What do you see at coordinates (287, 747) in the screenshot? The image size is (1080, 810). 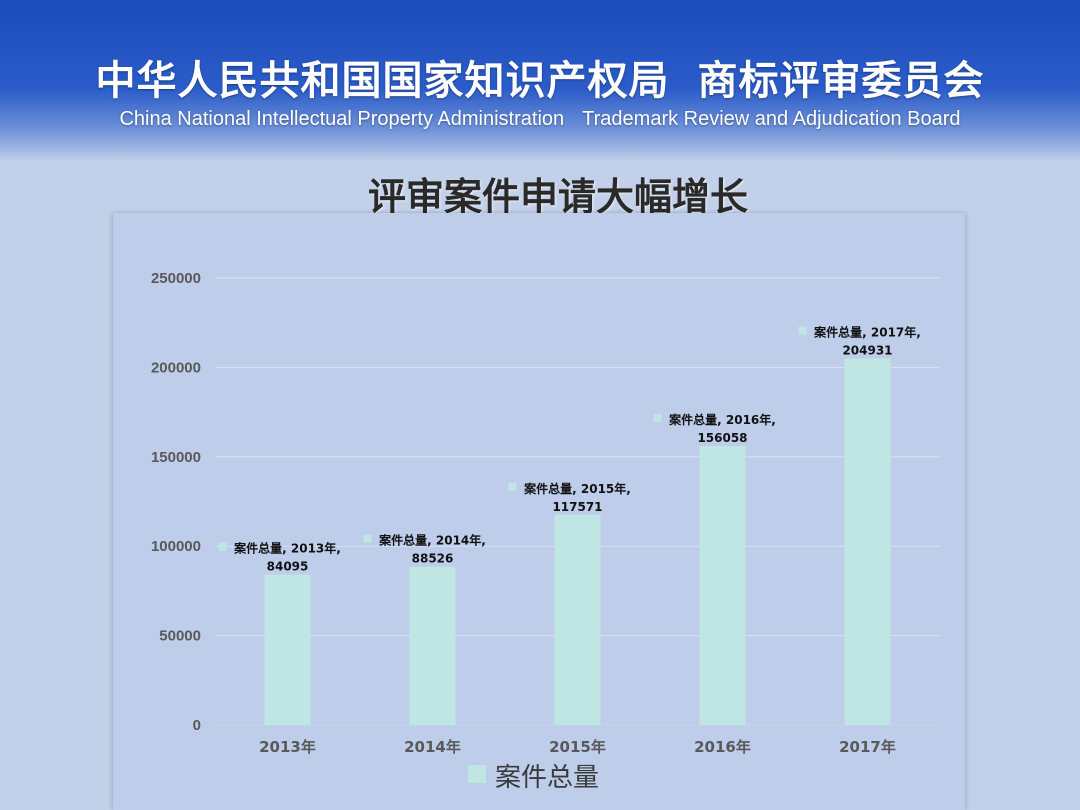 I see `x-tick-label: 2013年` at bounding box center [287, 747].